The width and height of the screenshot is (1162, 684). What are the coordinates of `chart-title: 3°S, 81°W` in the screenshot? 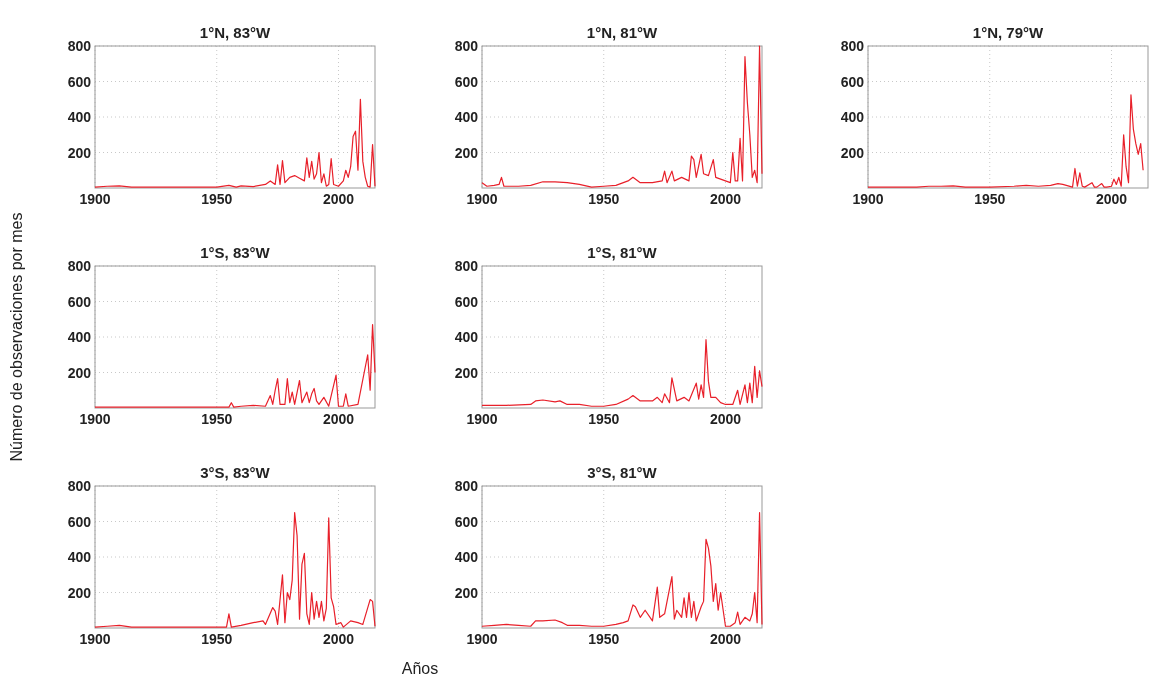 It's located at (622, 472).